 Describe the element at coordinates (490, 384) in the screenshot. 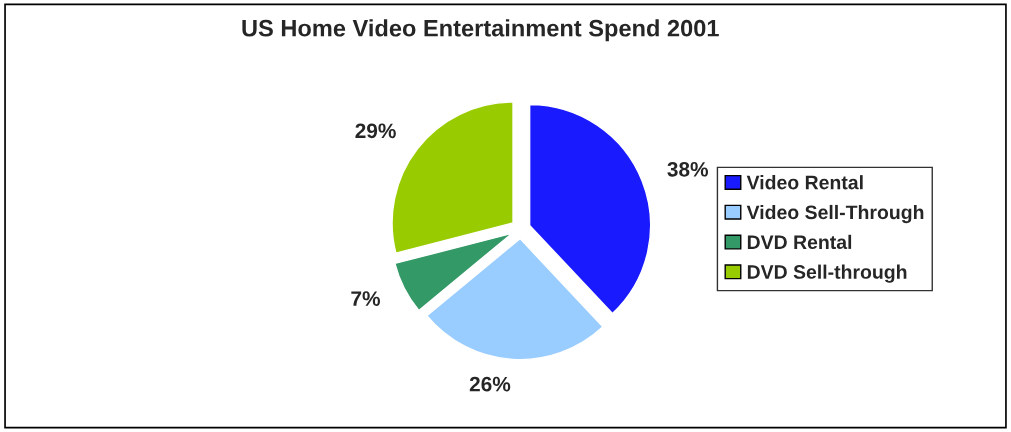

I see `data-label: 26%` at that location.